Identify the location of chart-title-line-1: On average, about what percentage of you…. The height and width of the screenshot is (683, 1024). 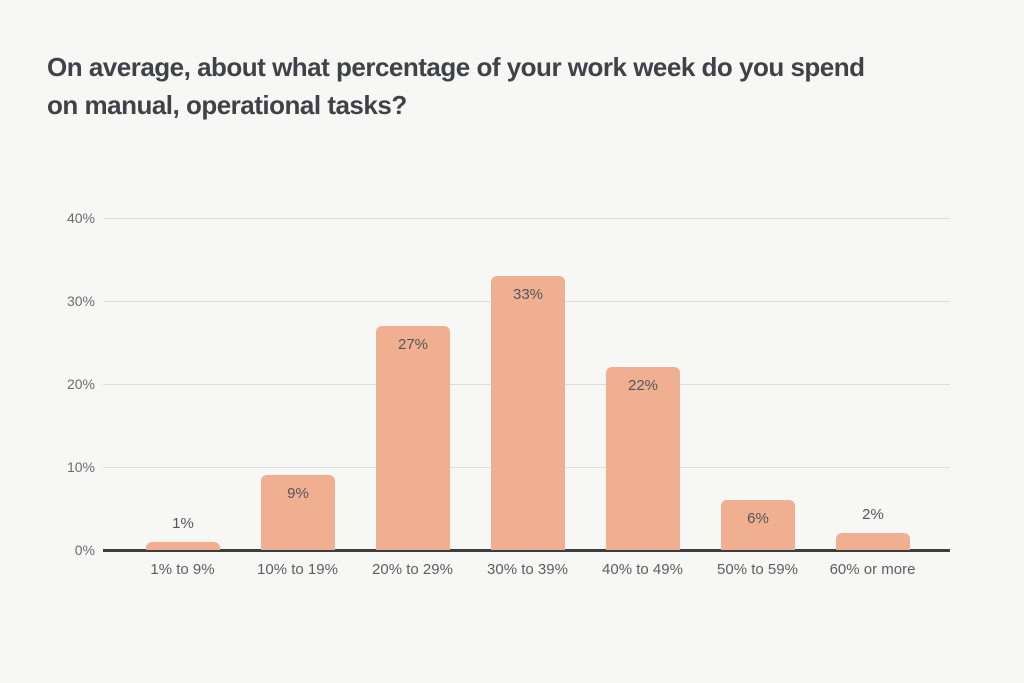
(456, 67).